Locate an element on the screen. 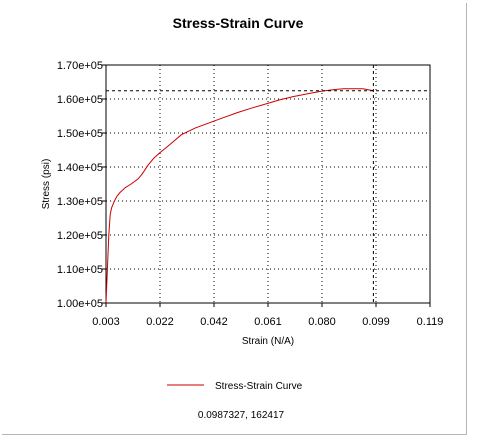 This screenshot has width=477, height=440. y-tick-label: 1.10e+05 is located at coordinates (80, 270).